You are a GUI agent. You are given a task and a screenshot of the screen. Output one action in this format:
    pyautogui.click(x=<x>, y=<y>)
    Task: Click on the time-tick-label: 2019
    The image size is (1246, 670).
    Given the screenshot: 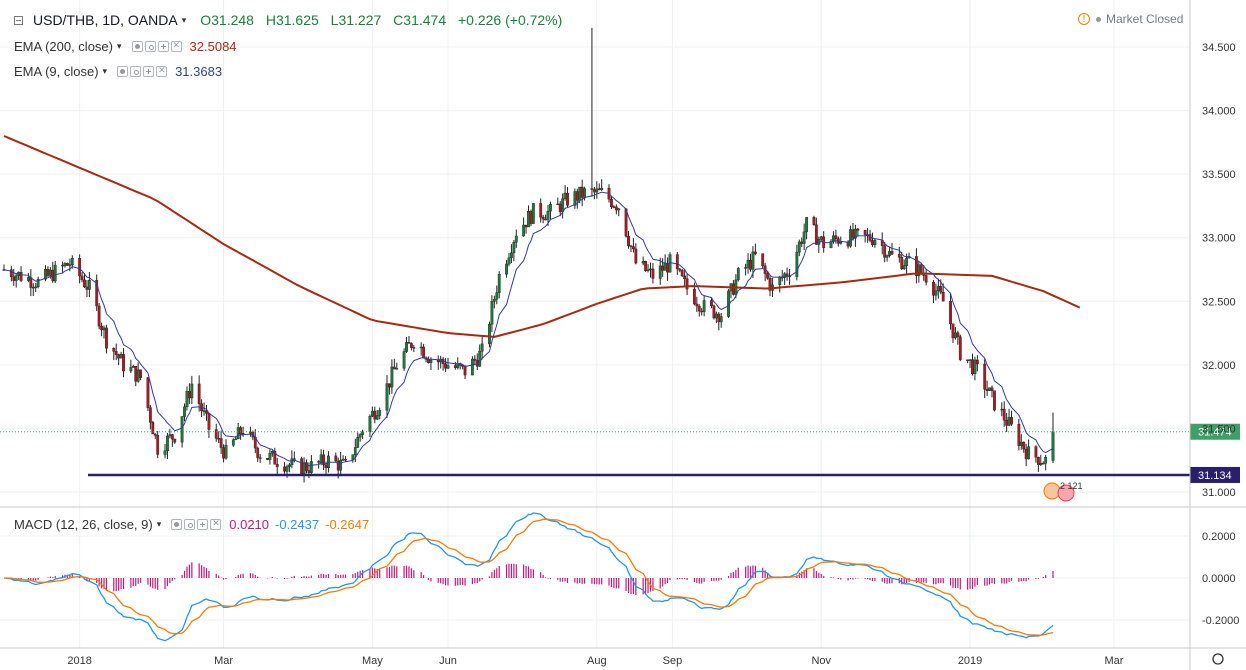 What is the action you would take?
    pyautogui.click(x=970, y=661)
    